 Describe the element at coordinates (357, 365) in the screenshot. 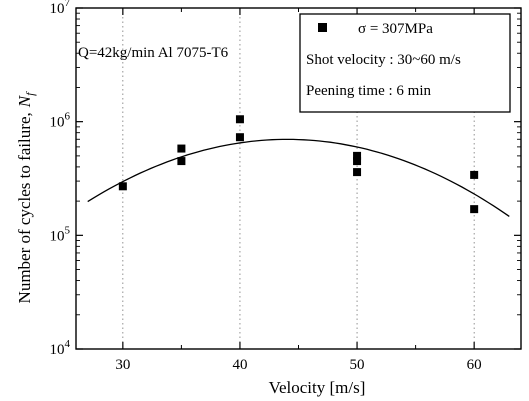

I see `x-tick-label: 50` at that location.